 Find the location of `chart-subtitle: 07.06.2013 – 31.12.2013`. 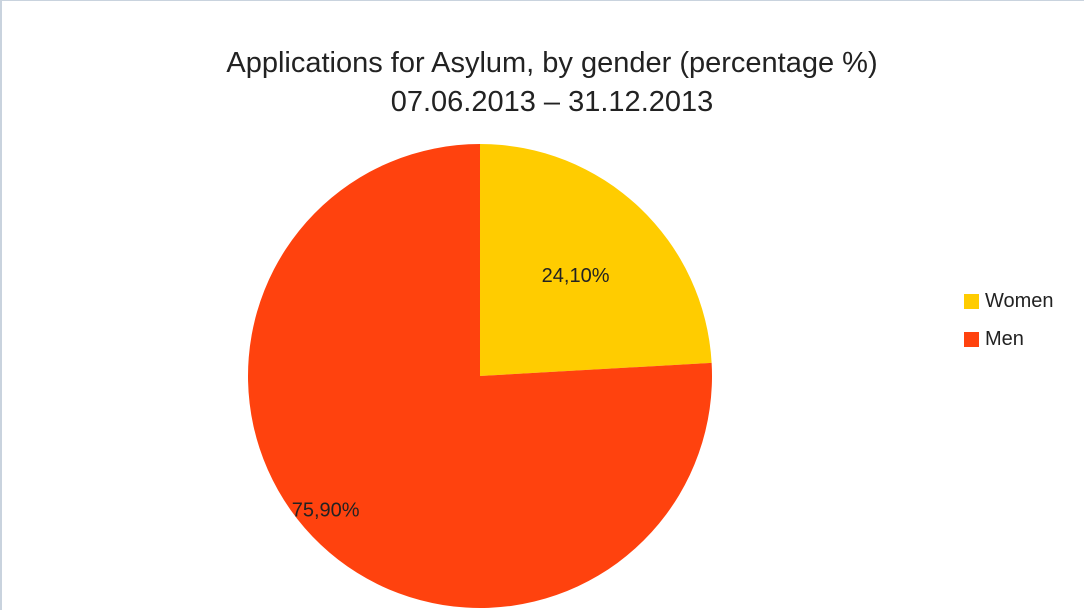

chart-subtitle: 07.06.2013 – 31.12.2013 is located at coordinates (552, 102).